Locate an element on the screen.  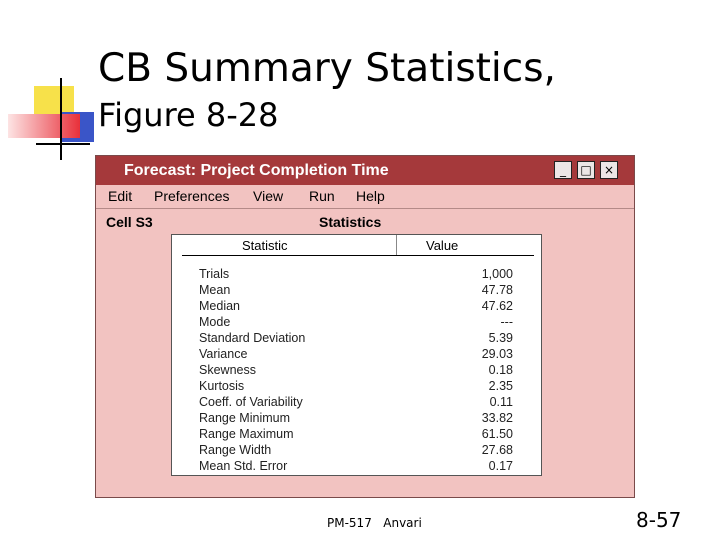
slide-footer: PM-517 Anvari is located at coordinates (374, 523).